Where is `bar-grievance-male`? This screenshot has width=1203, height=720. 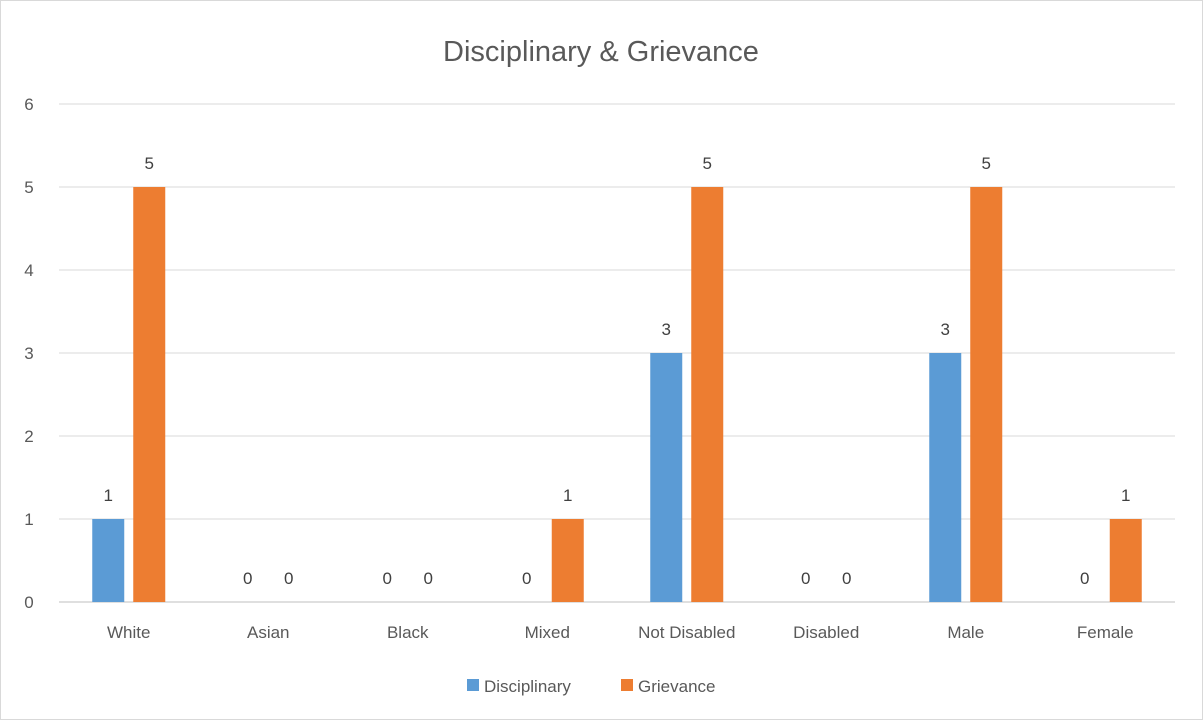 bar-grievance-male is located at coordinates (986, 394).